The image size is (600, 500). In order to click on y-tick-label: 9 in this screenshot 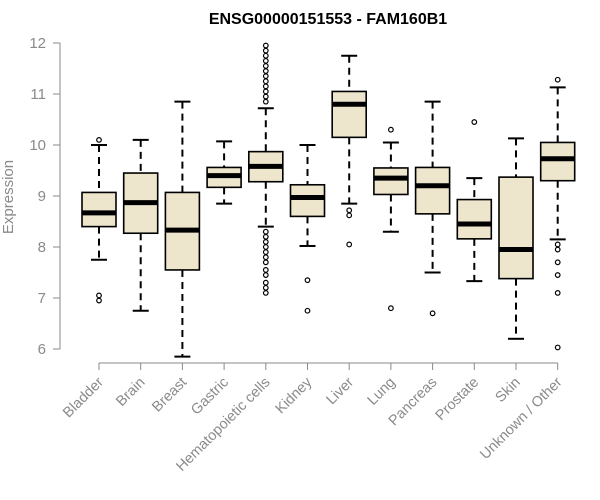, I will do `click(42, 196)`.